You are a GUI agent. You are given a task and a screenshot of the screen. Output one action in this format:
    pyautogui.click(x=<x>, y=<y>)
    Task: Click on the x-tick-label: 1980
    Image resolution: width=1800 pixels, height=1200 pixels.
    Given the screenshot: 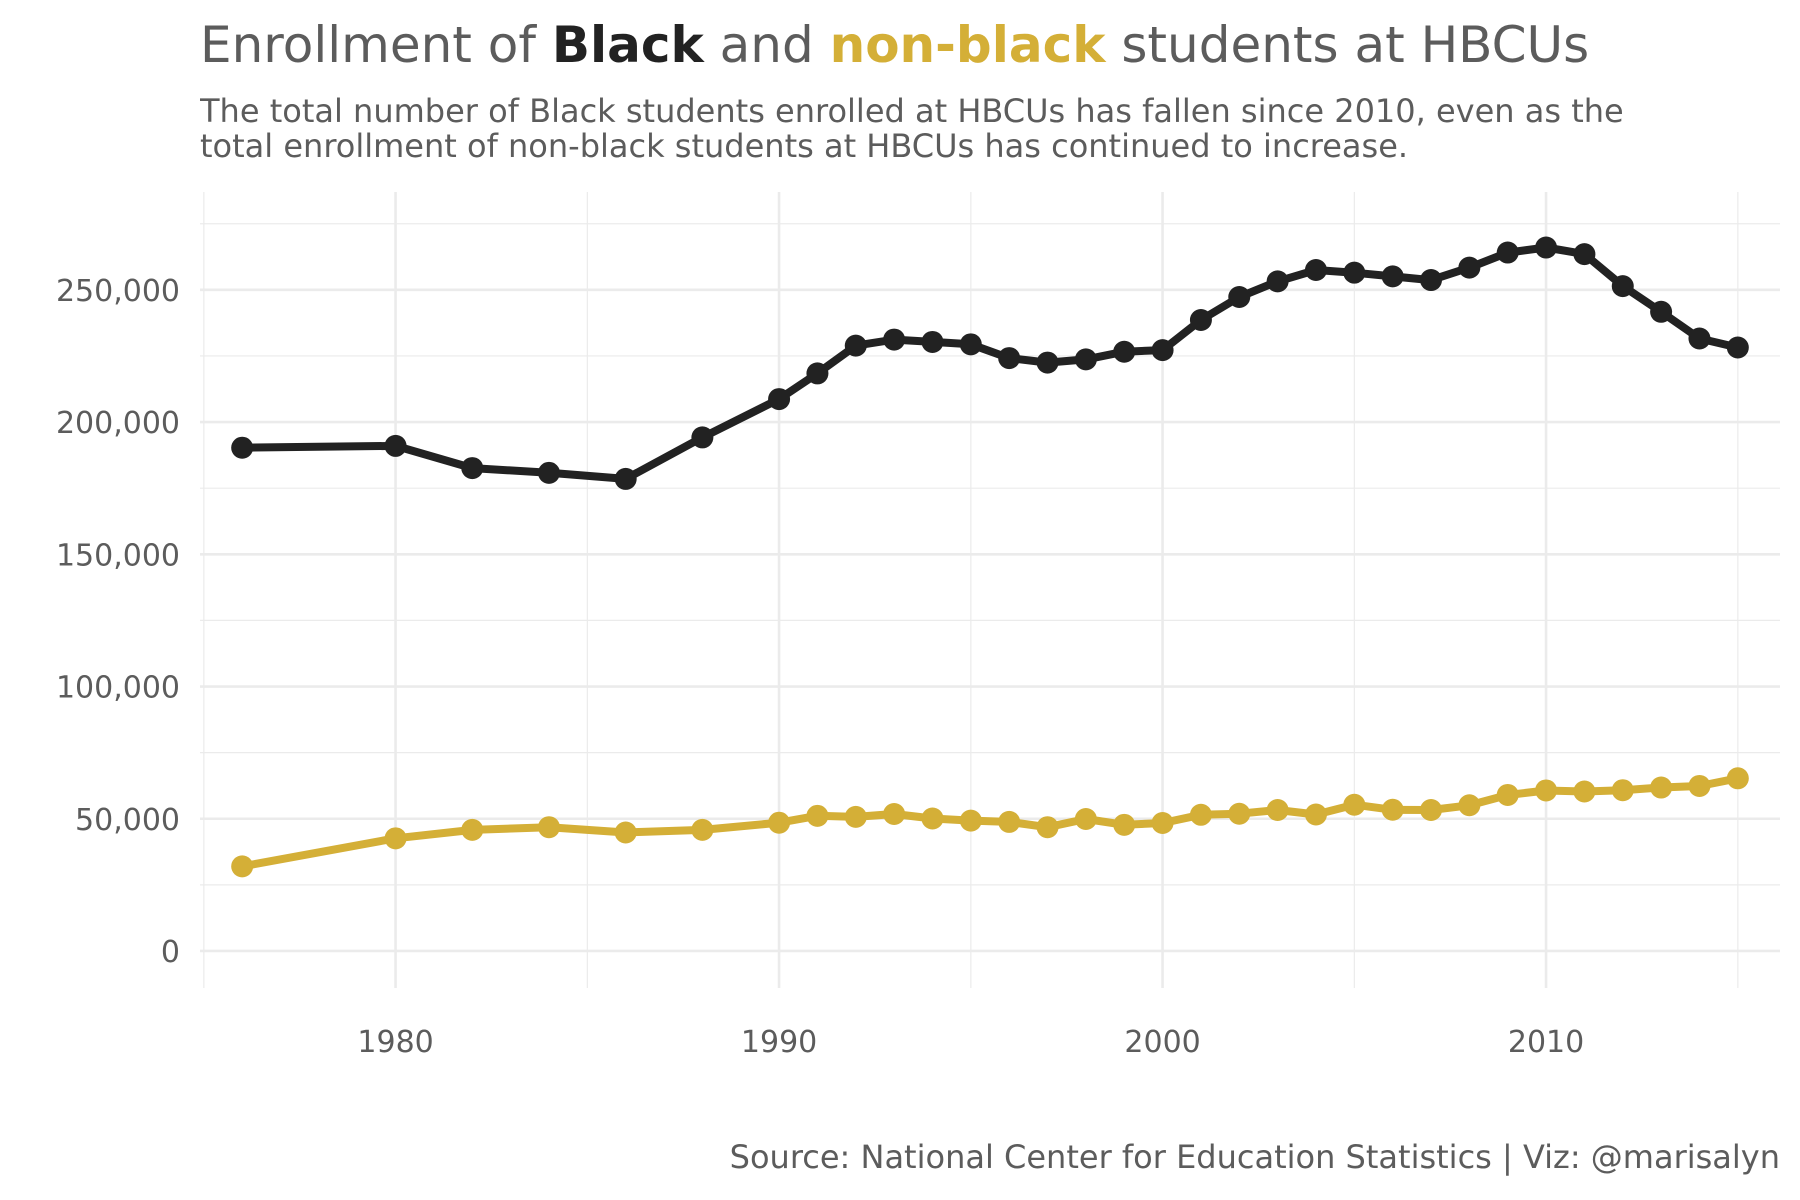 What is the action you would take?
    pyautogui.click(x=395, y=1042)
    